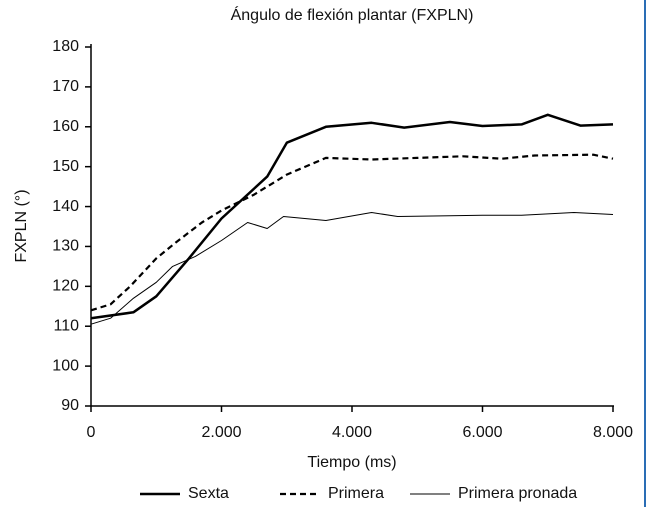 This screenshot has height=507, width=649. Describe the element at coordinates (70, 405) in the screenshot. I see `y-tick-label: 90` at that location.